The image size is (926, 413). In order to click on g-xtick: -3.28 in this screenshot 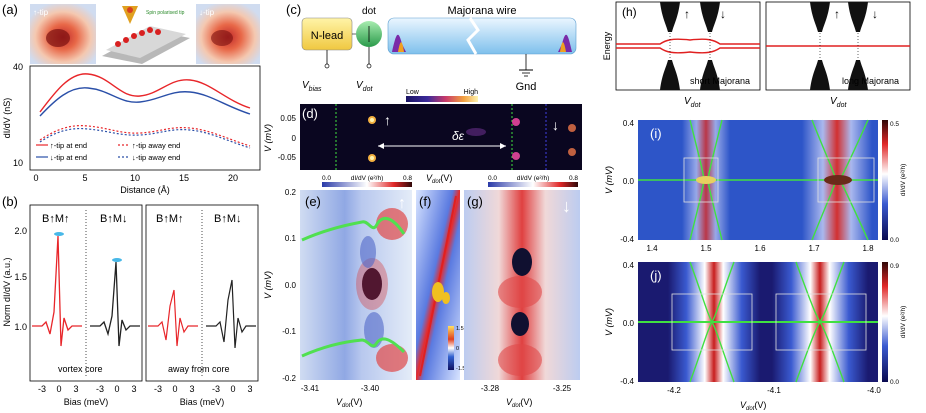, I will do `click(490, 388)`.